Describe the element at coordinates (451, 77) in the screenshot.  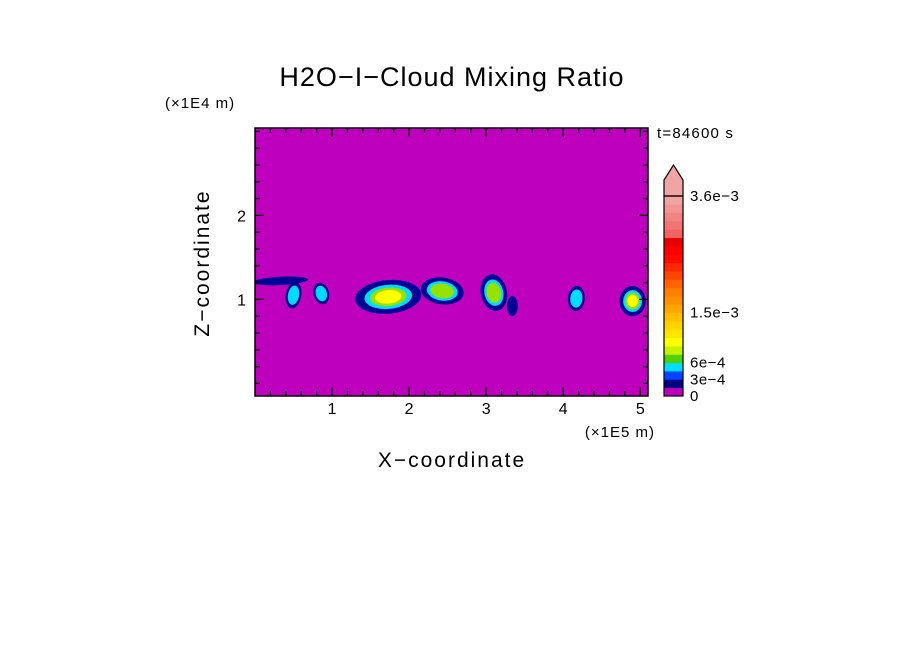
I see `chart-title: H2O−I−Cloud Mixing Ratio` at that location.